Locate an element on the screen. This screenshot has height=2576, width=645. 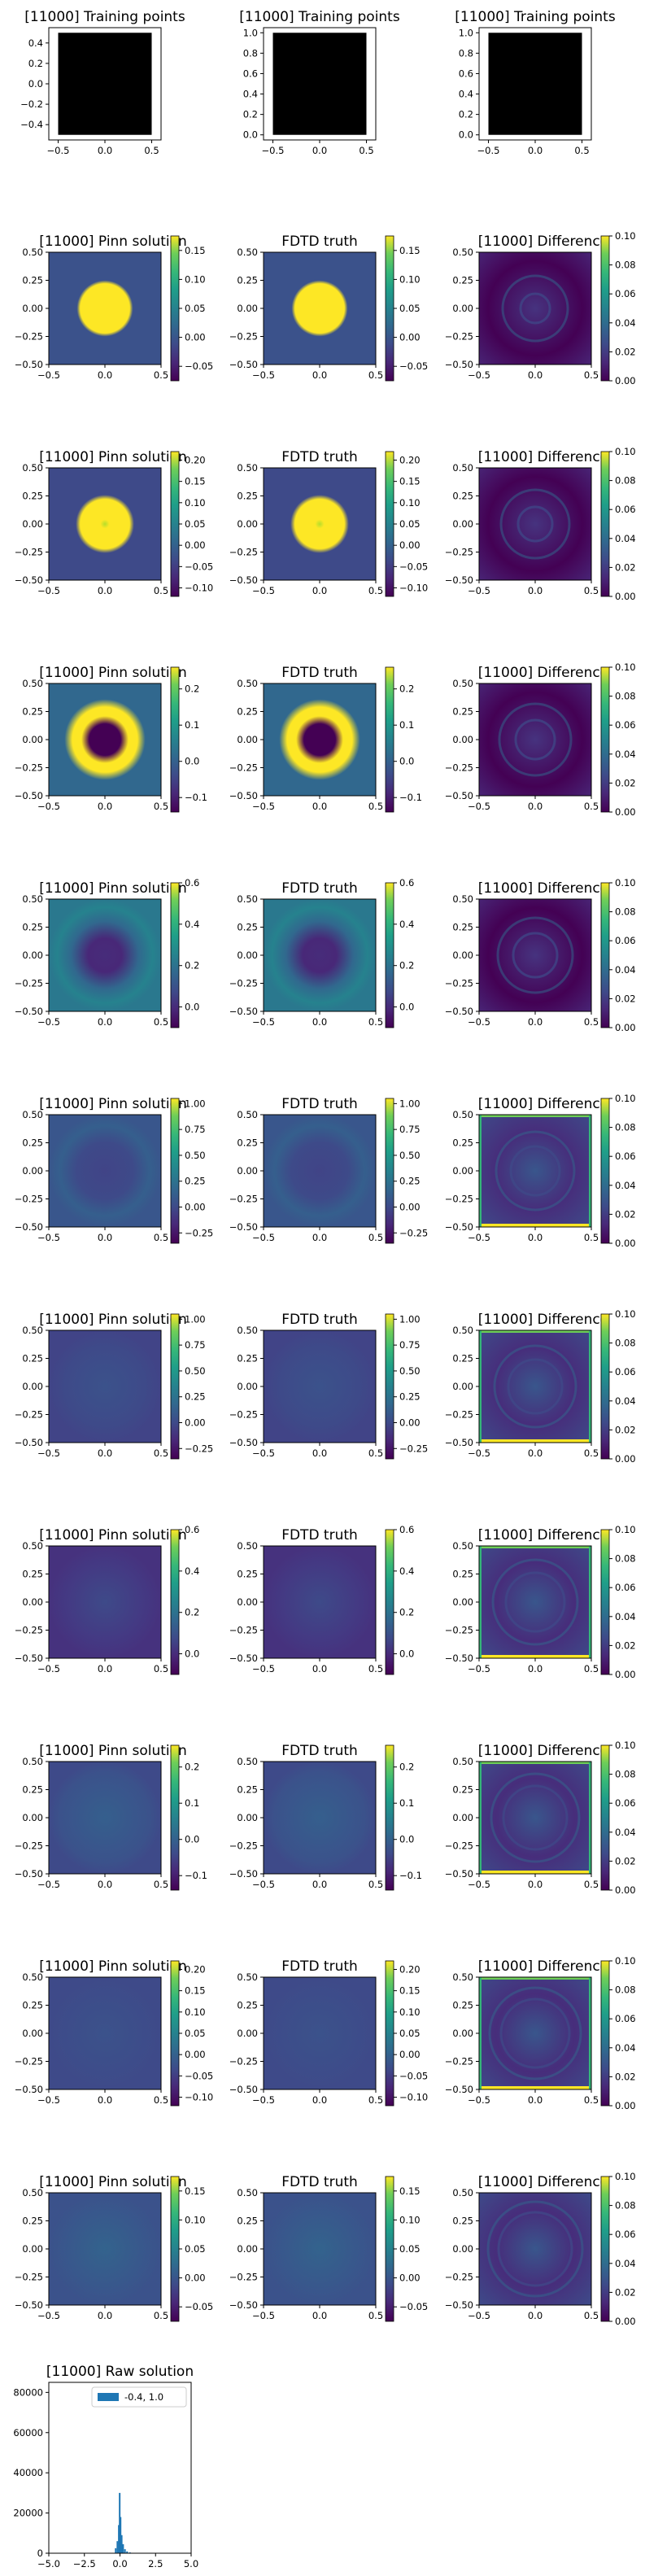
difference-ring is located at coordinates (535, 1817).